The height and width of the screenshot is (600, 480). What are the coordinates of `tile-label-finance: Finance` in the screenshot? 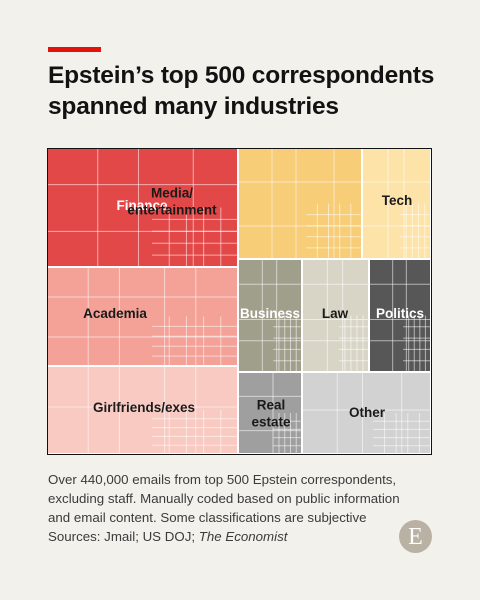 It's located at (142, 205).